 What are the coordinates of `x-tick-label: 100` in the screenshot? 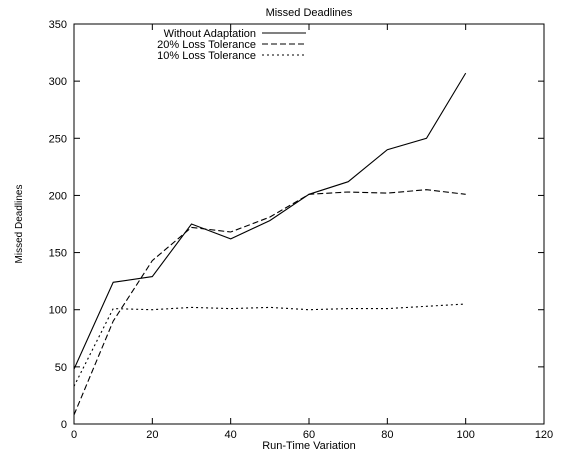 It's located at (465, 435).